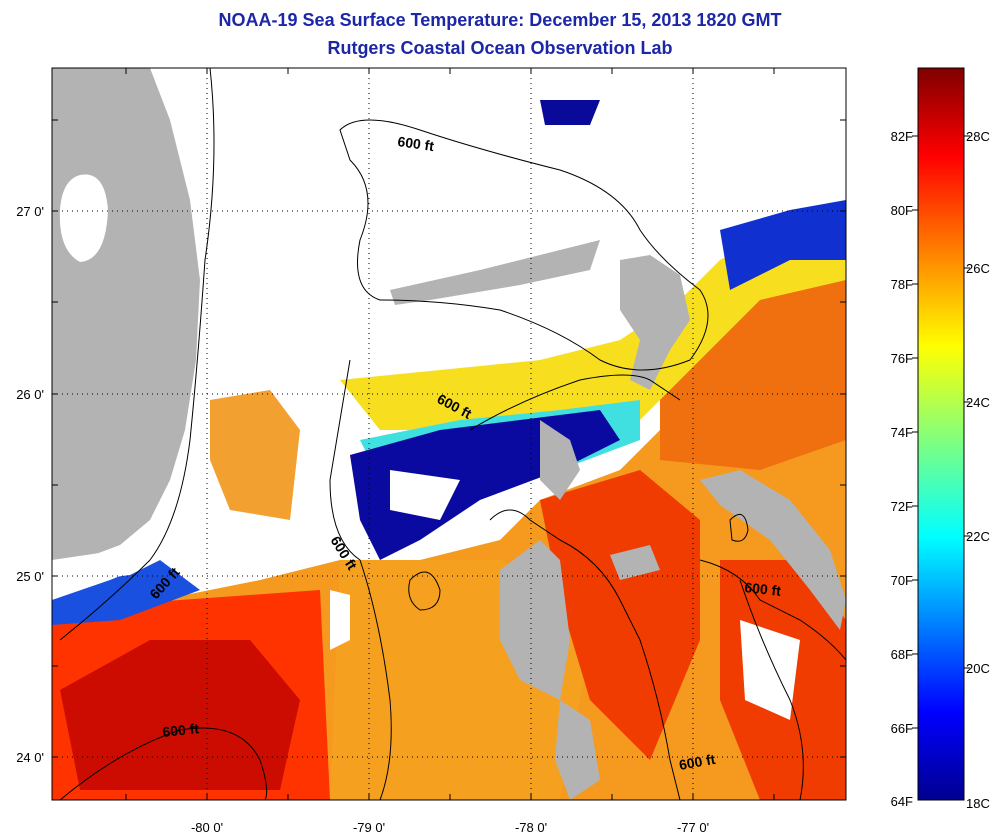  What do you see at coordinates (620, 615) in the screenshot?
I see `hot-water-patch` at bounding box center [620, 615].